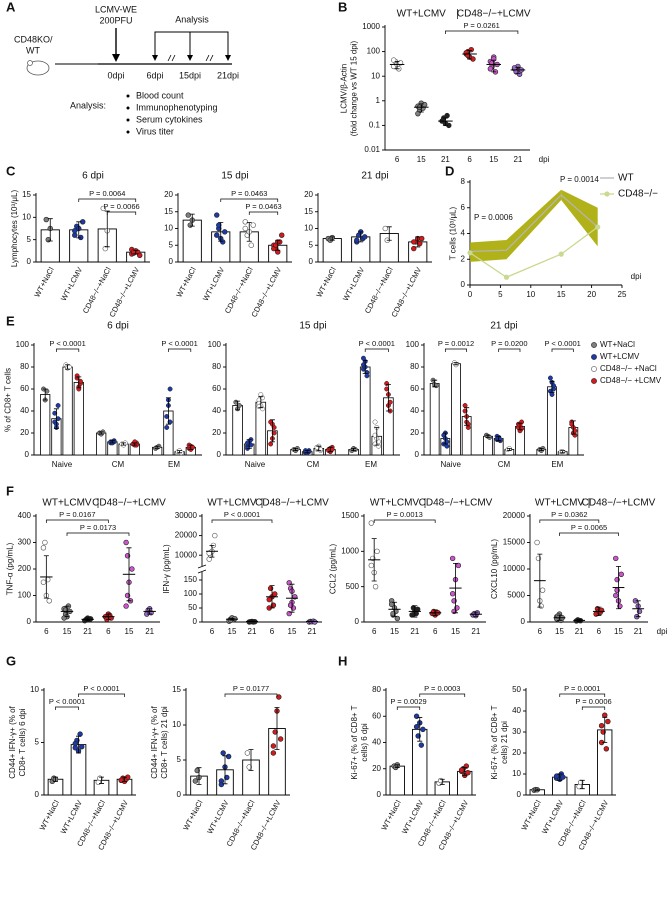 The width and height of the screenshot is (672, 900). Describe the element at coordinates (342, 7) in the screenshot. I see `panel-letter: B` at that location.